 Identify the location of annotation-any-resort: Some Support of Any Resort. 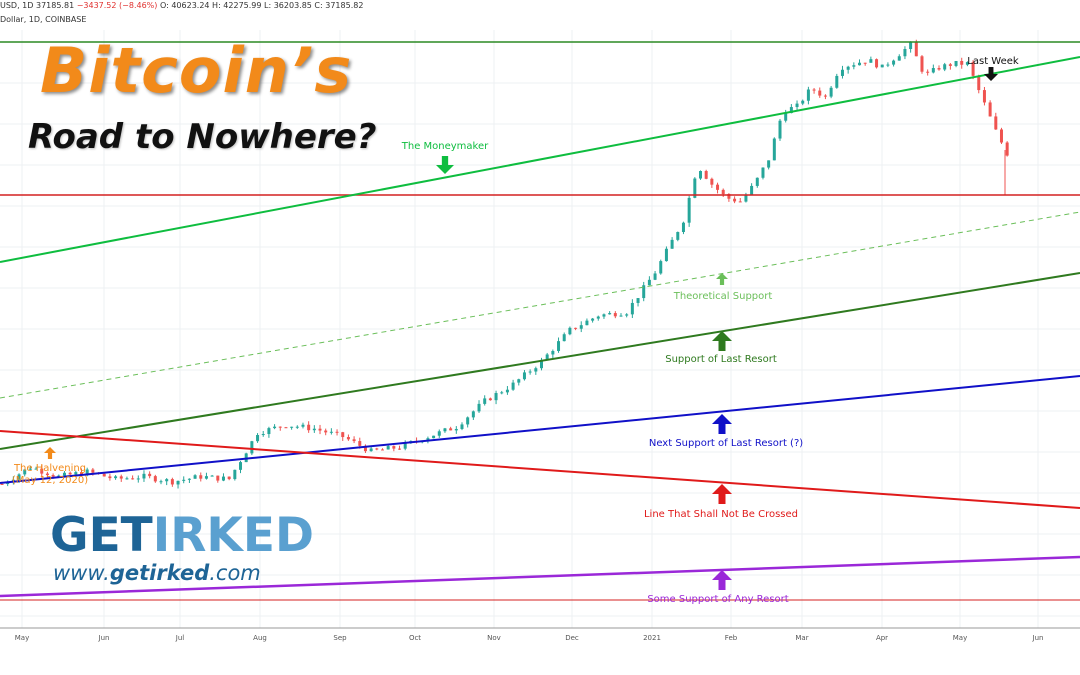
(718, 599).